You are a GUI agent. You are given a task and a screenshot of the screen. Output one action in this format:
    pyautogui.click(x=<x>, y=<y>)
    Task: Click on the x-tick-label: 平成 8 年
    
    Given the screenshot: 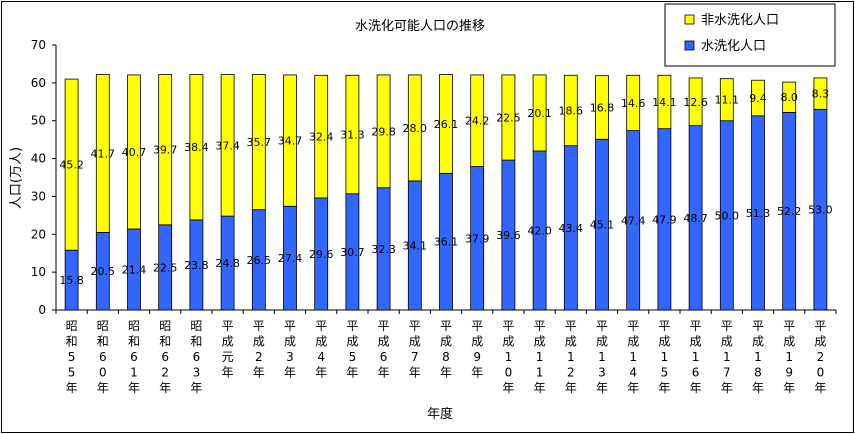 What is the action you would take?
    pyautogui.click(x=446, y=349)
    